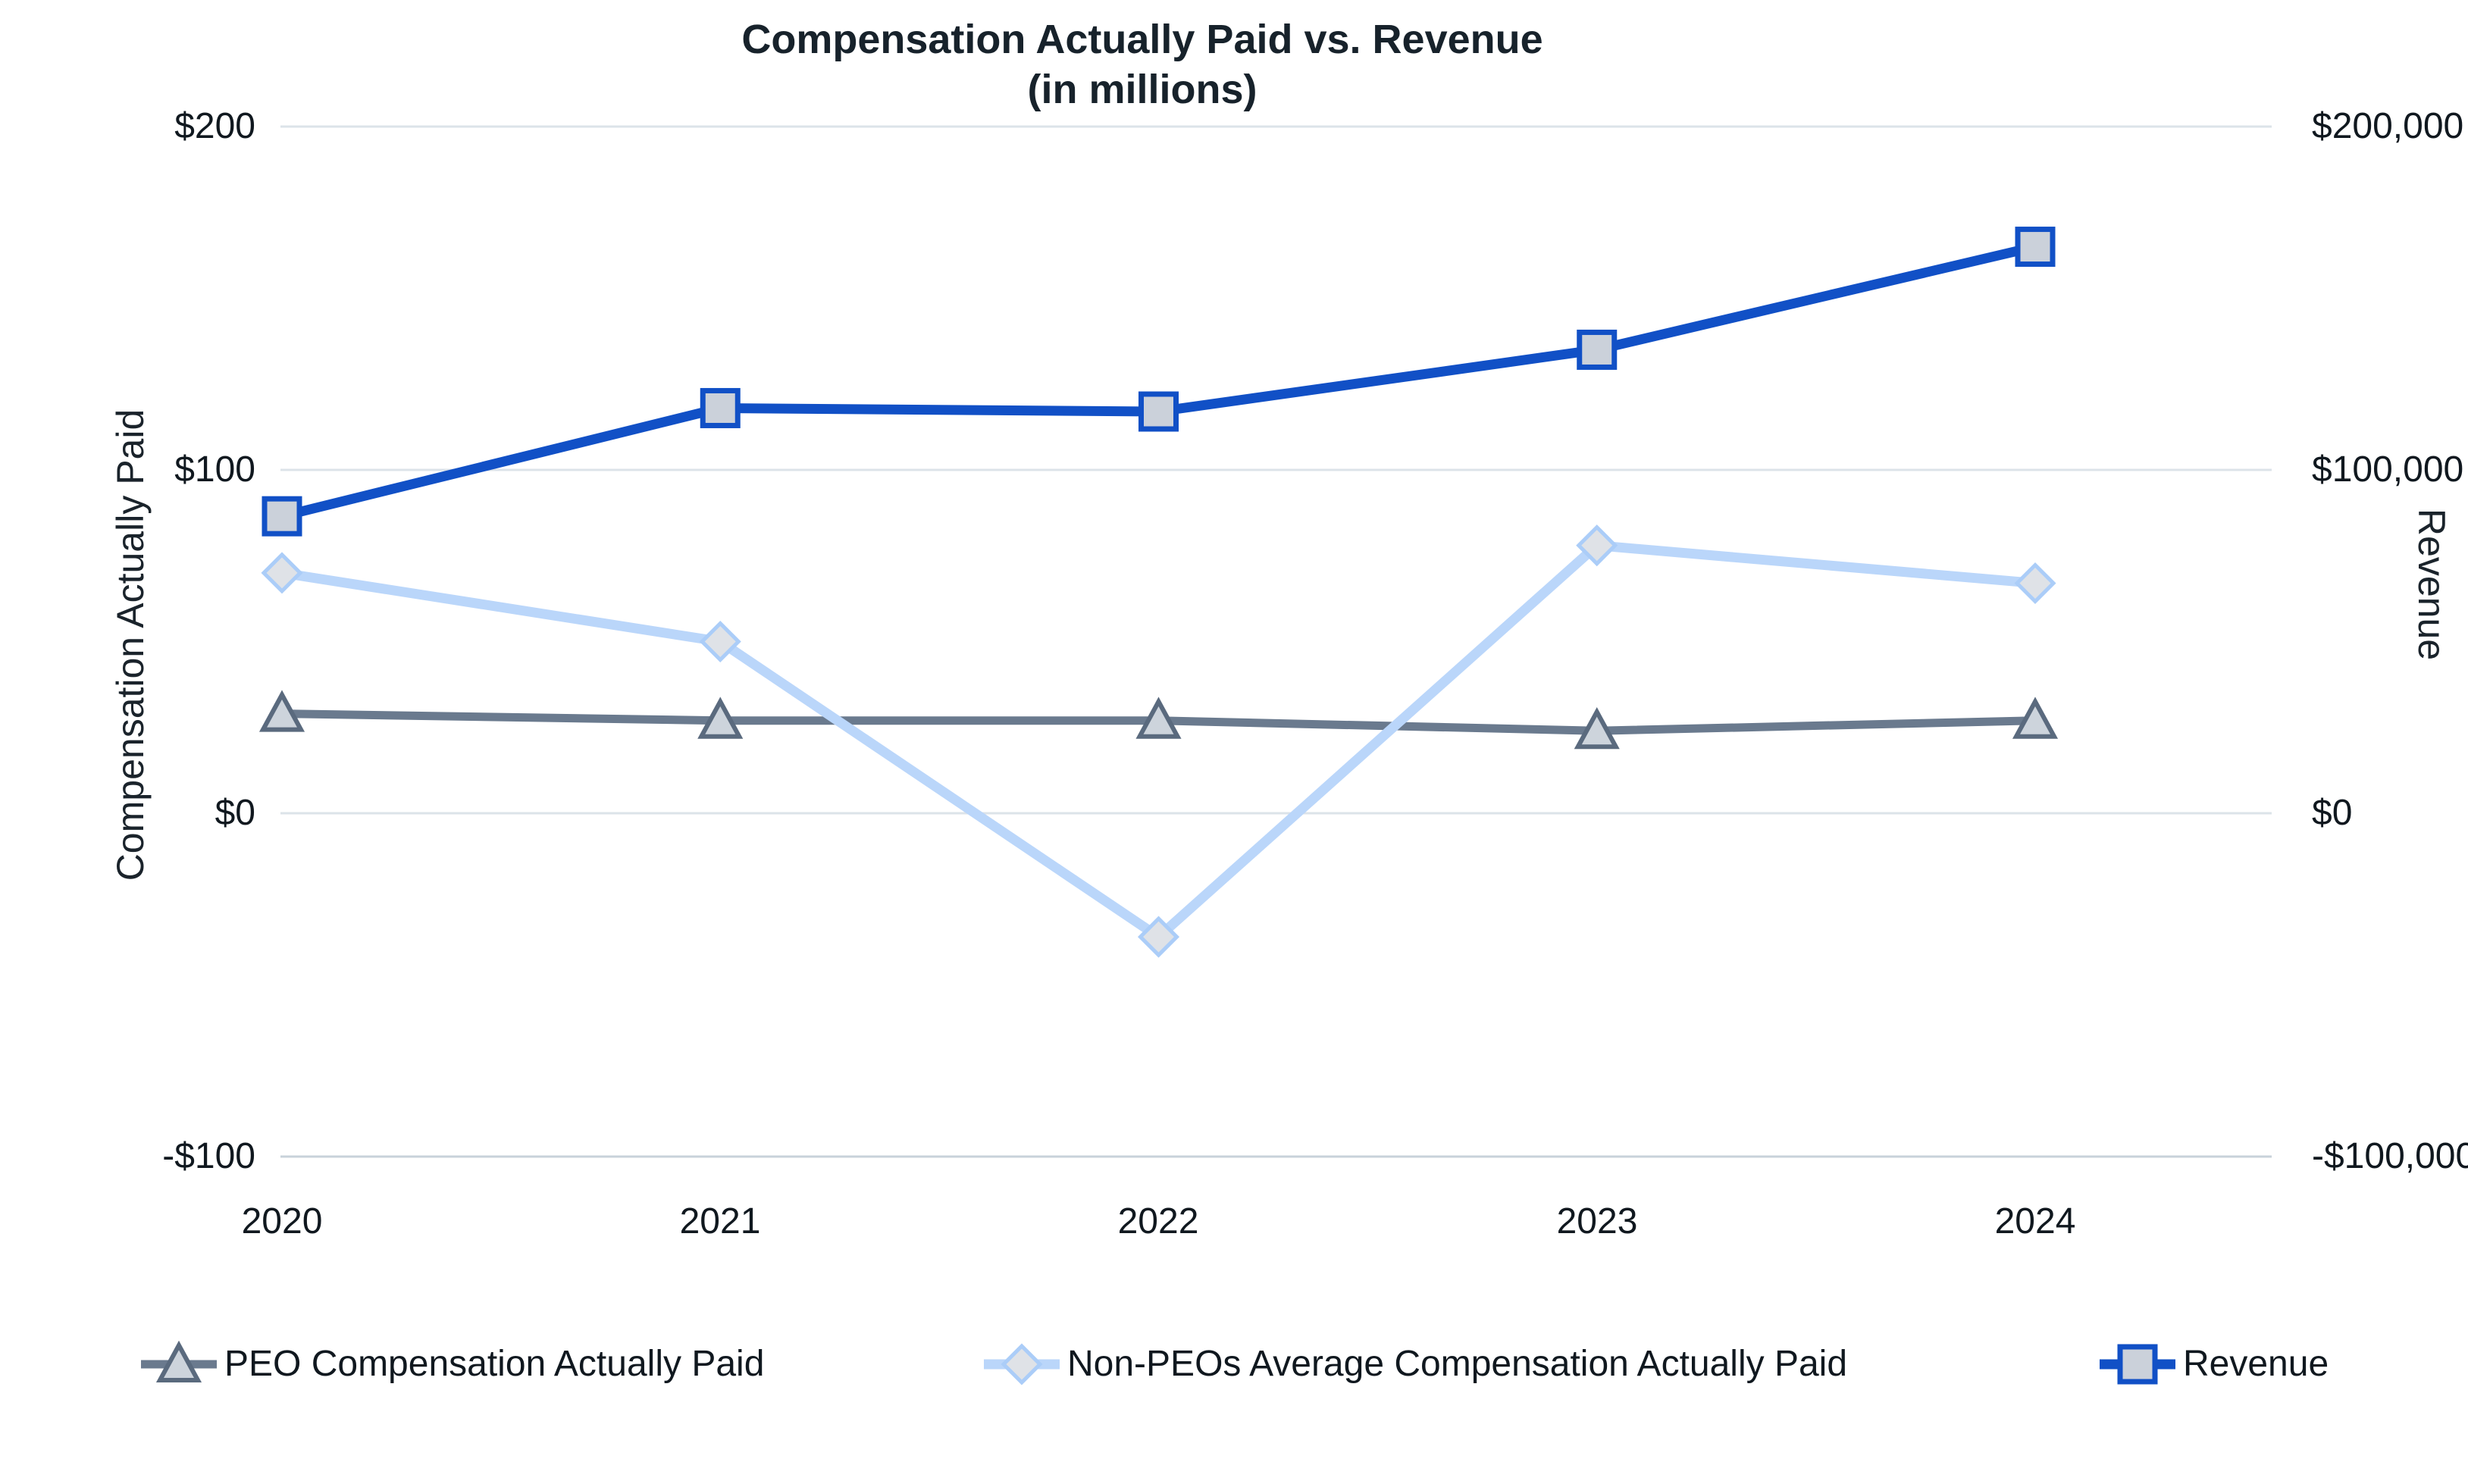 The image size is (2468, 1484). Describe the element at coordinates (720, 407) in the screenshot. I see `marker-revenue-2021` at that location.